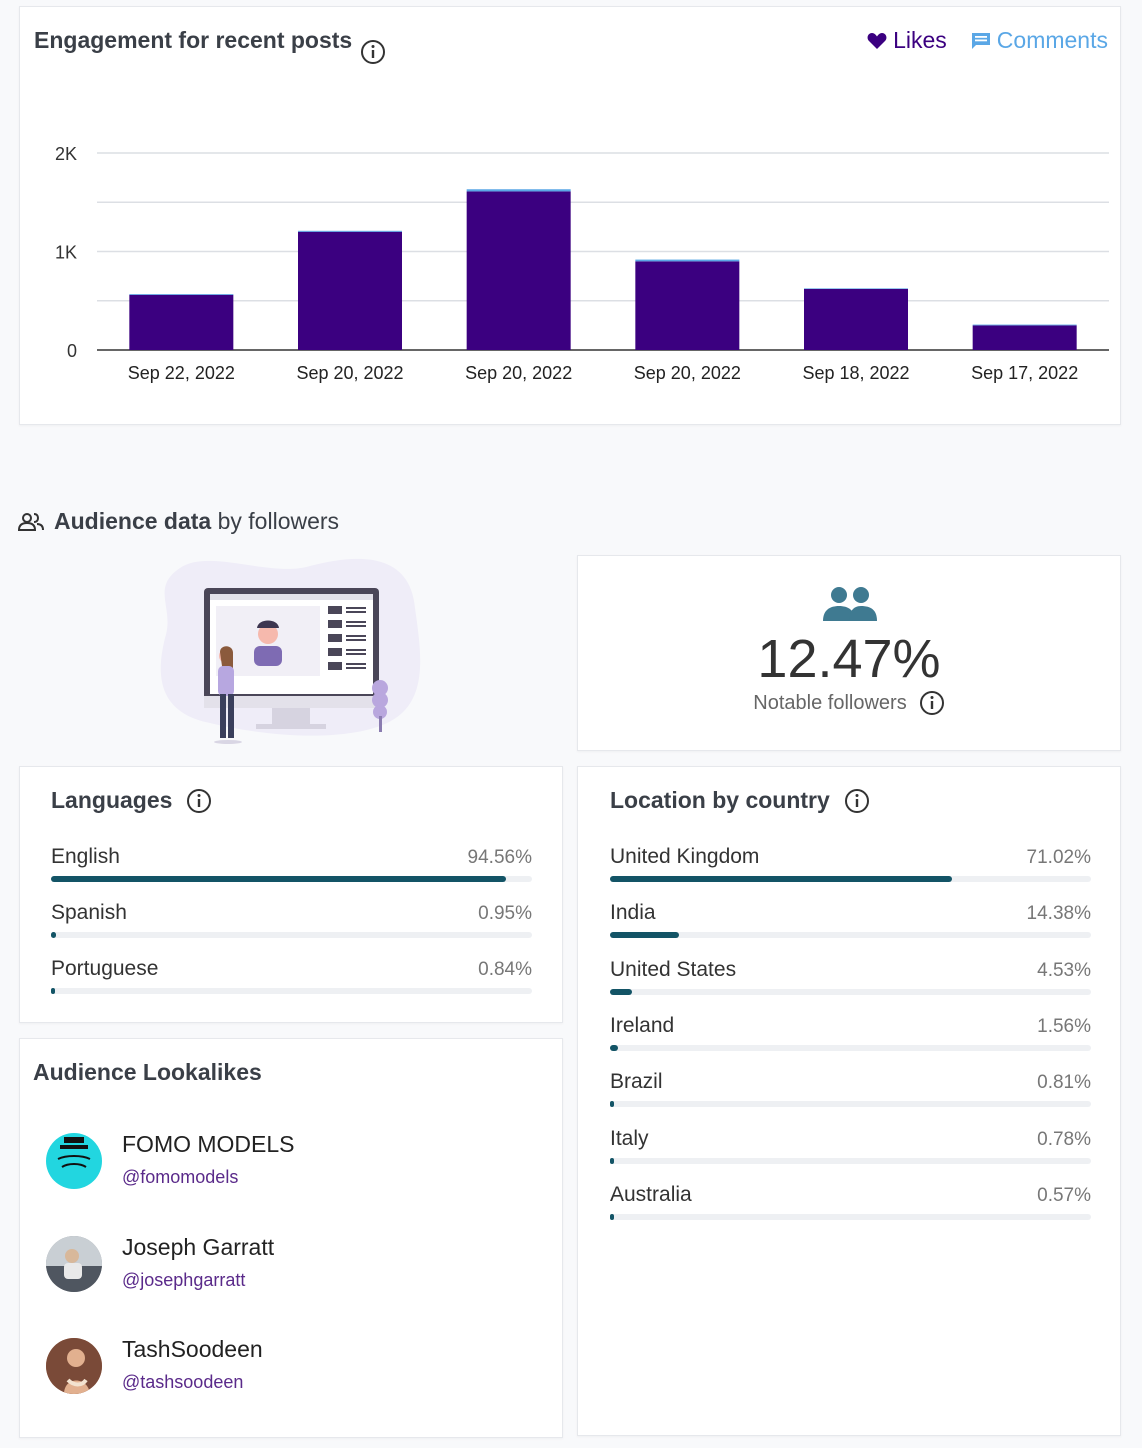  I want to click on country-row: Australia 0.57%, so click(850, 1203).